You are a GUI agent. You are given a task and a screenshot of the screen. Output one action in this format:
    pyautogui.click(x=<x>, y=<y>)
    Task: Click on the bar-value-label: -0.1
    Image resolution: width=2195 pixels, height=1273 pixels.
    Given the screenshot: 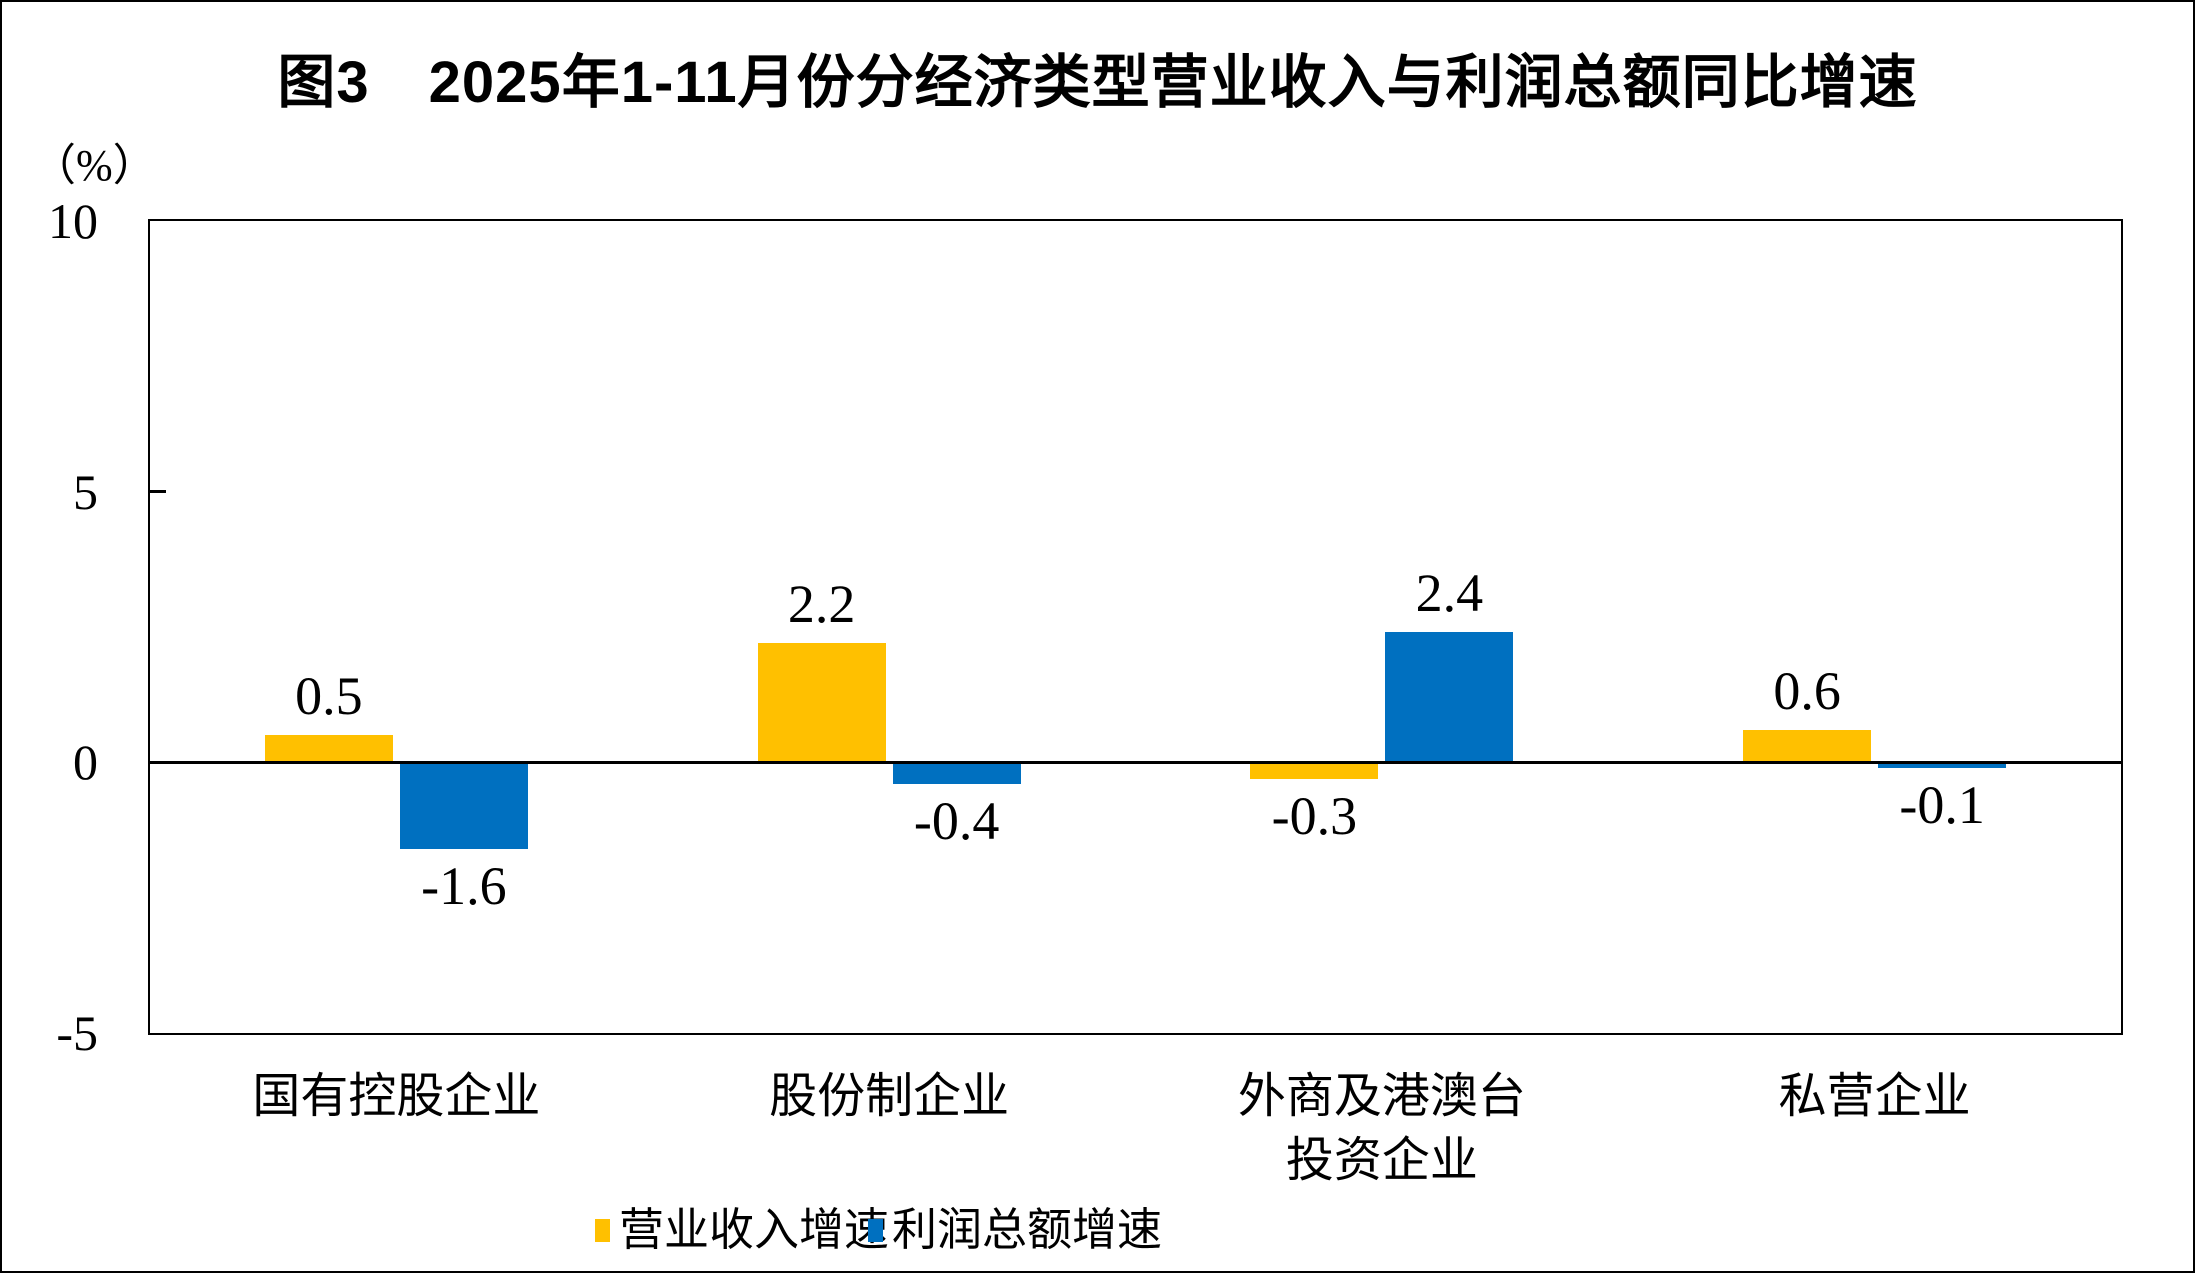 What is the action you would take?
    pyautogui.click(x=1942, y=804)
    